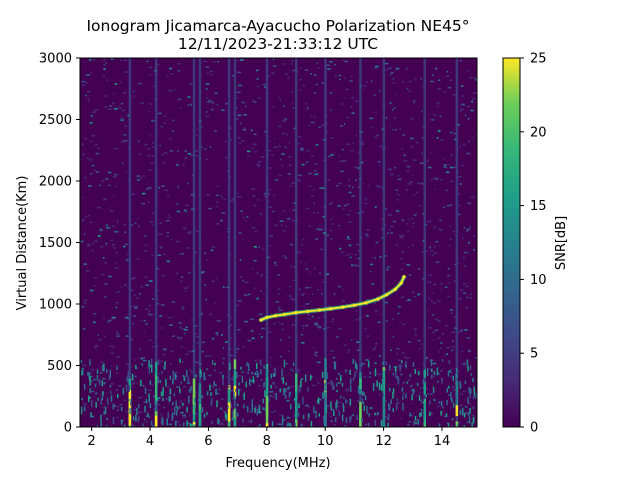 This screenshot has height=480, width=640. What do you see at coordinates (55, 182) in the screenshot?
I see `y-tick-label: 2000` at bounding box center [55, 182].